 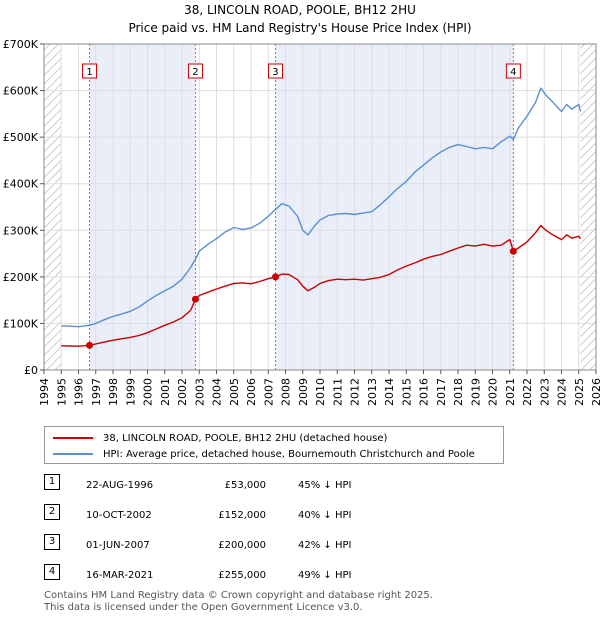 I want to click on y-tick-label: £400K, so click(x=21, y=184).